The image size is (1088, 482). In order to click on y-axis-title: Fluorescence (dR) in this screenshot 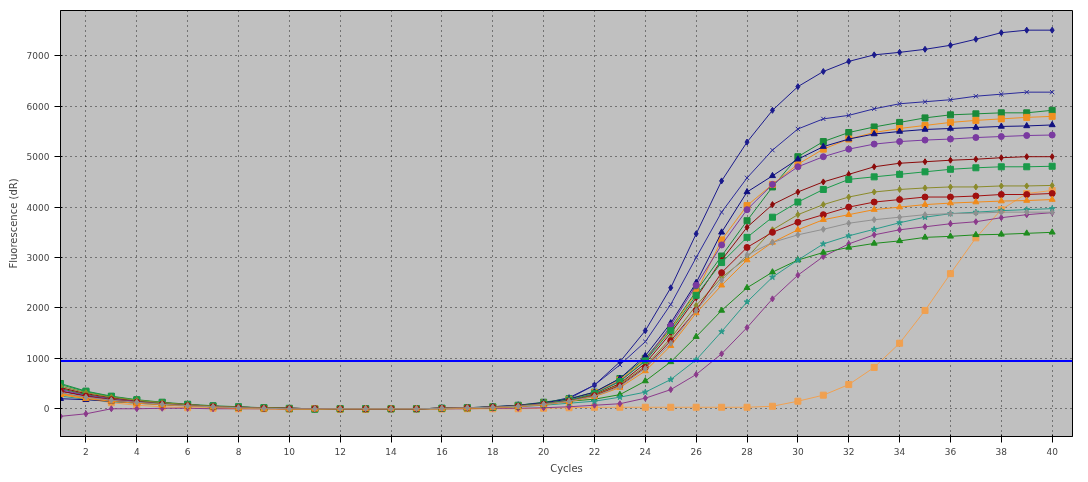, I will do `click(13, 223)`.